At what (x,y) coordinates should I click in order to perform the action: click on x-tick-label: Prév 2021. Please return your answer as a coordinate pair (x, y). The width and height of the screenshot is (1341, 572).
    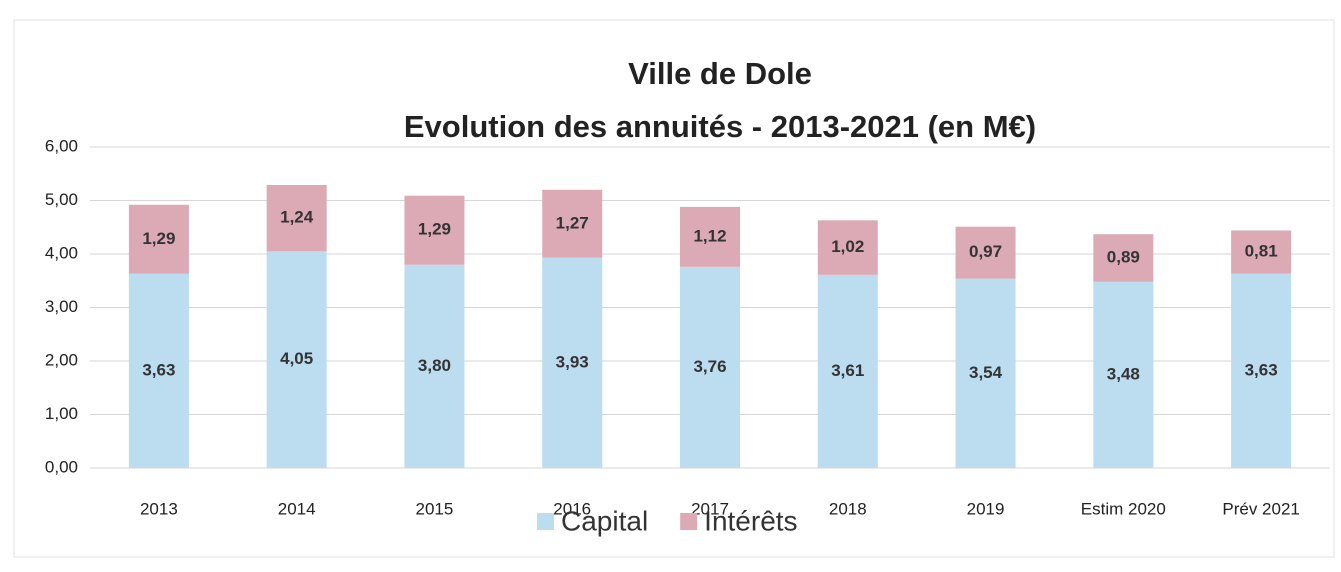
    Looking at the image, I should click on (1261, 508).